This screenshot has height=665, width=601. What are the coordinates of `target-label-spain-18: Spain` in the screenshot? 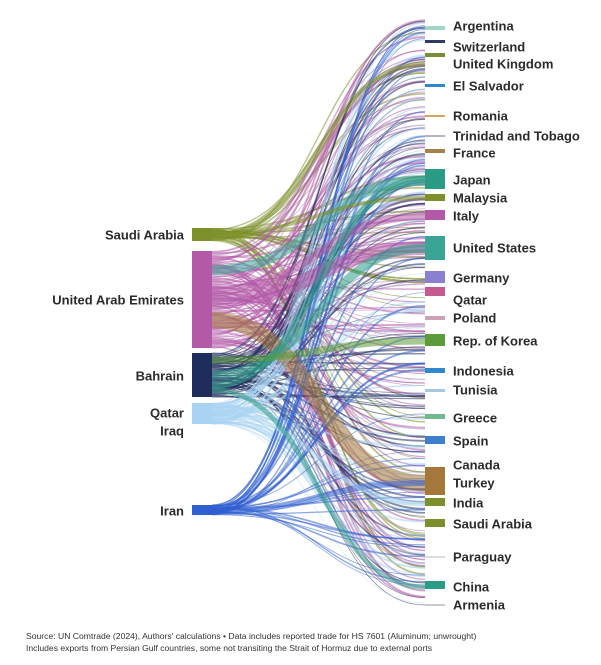 It's located at (470, 441).